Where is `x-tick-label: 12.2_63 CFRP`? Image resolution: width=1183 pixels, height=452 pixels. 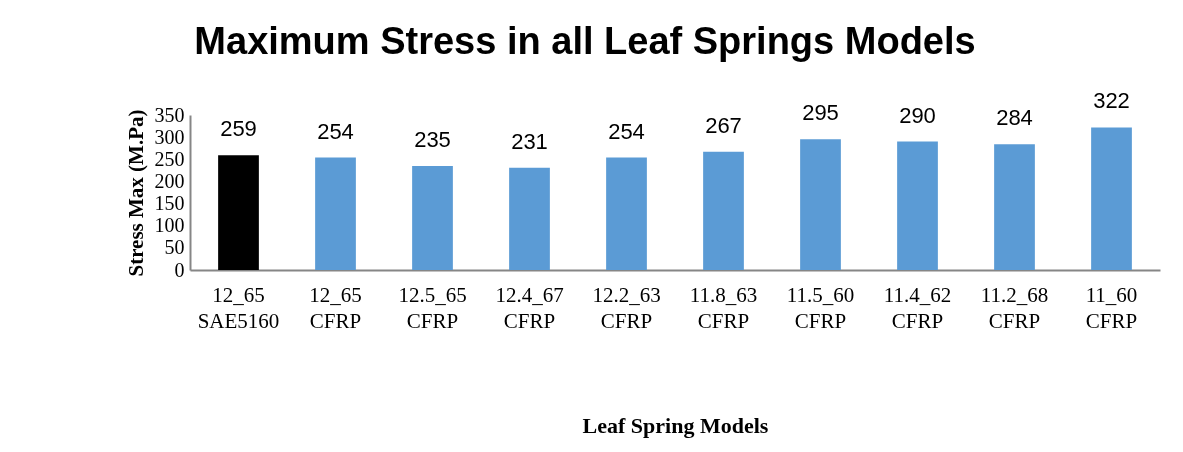
x-tick-label: 12.2_63 CFRP is located at coordinates (626, 307).